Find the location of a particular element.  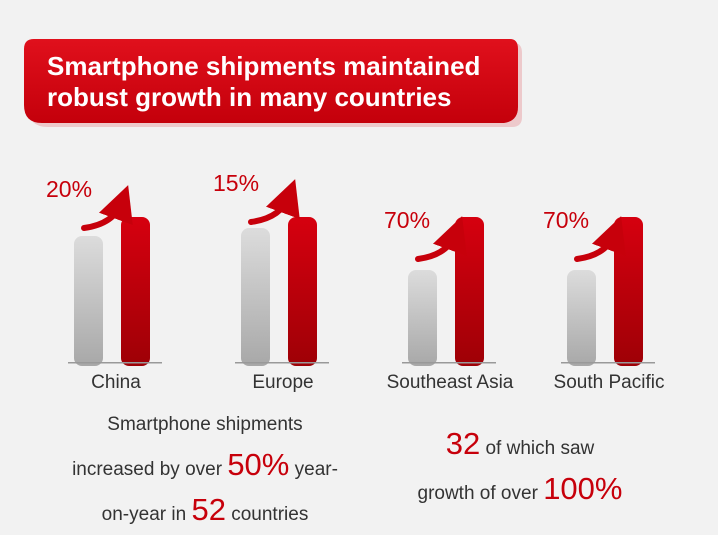

category-label-0: China is located at coordinates (116, 382).